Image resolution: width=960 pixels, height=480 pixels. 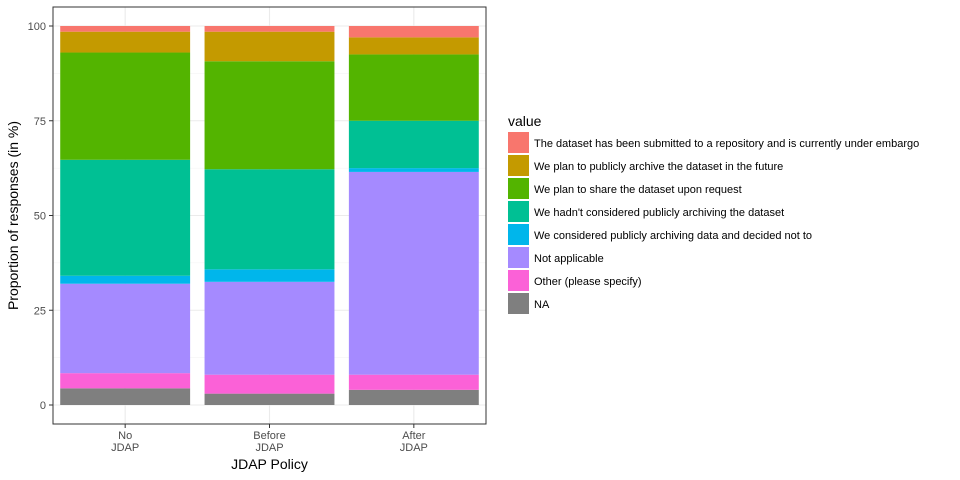 What do you see at coordinates (542, 305) in the screenshot?
I see `legend-label: NA` at bounding box center [542, 305].